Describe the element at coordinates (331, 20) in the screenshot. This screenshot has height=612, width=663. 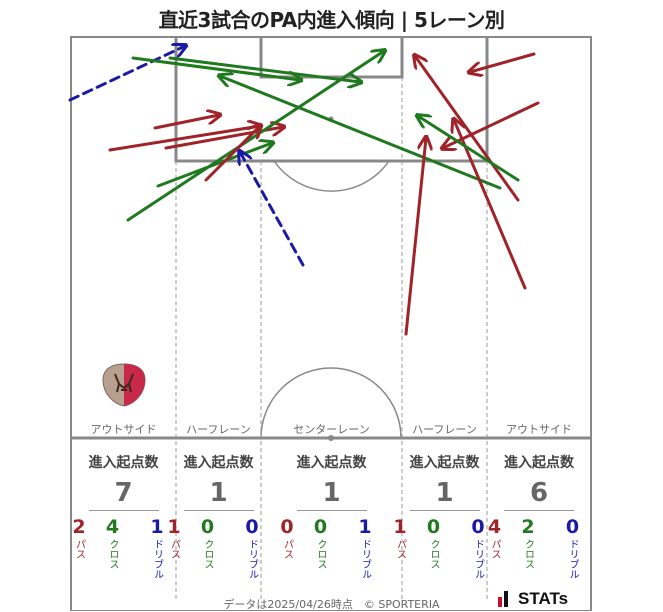
I see `chart-title: 直近3試合のPA内進入傾向 | 5レーン別` at that location.